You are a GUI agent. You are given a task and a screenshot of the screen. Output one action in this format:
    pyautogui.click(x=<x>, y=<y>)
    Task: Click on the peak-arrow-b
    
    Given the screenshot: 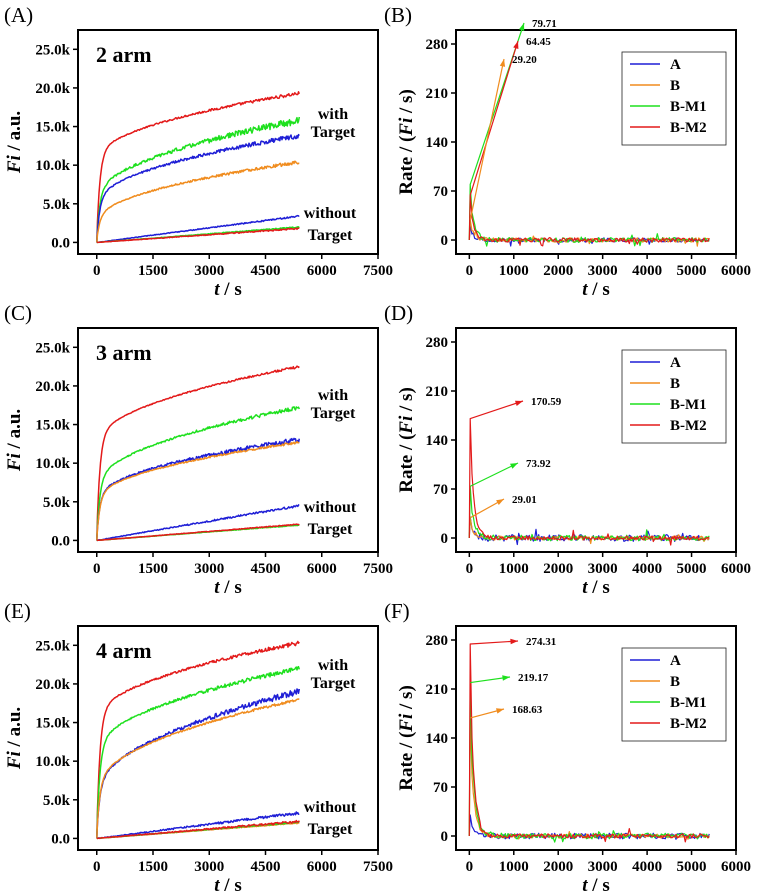 What is the action you would take?
    pyautogui.click(x=487, y=139)
    